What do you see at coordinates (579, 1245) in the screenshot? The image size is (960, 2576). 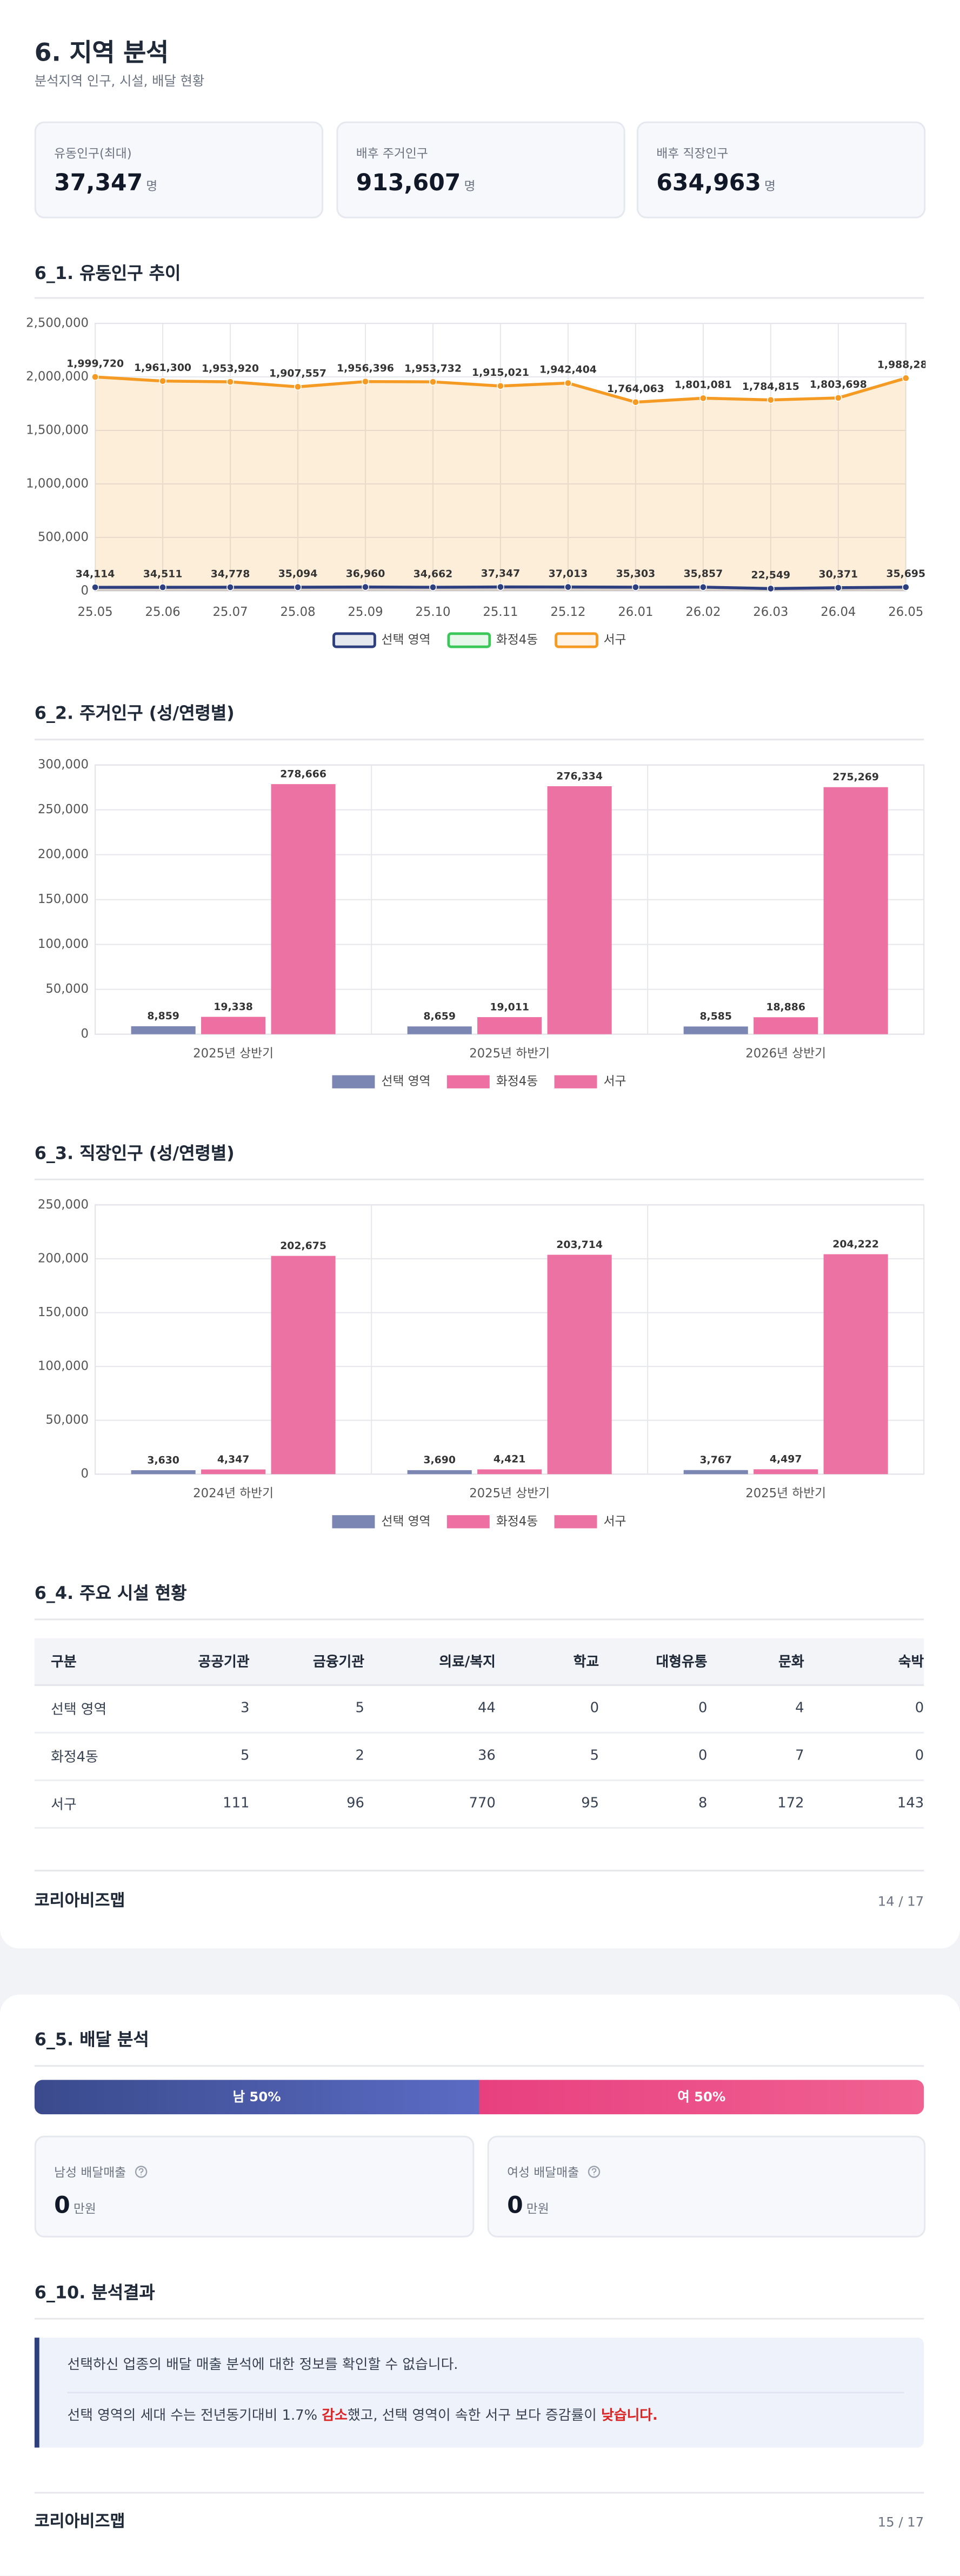 I see `data-label: 203,714` at bounding box center [579, 1245].